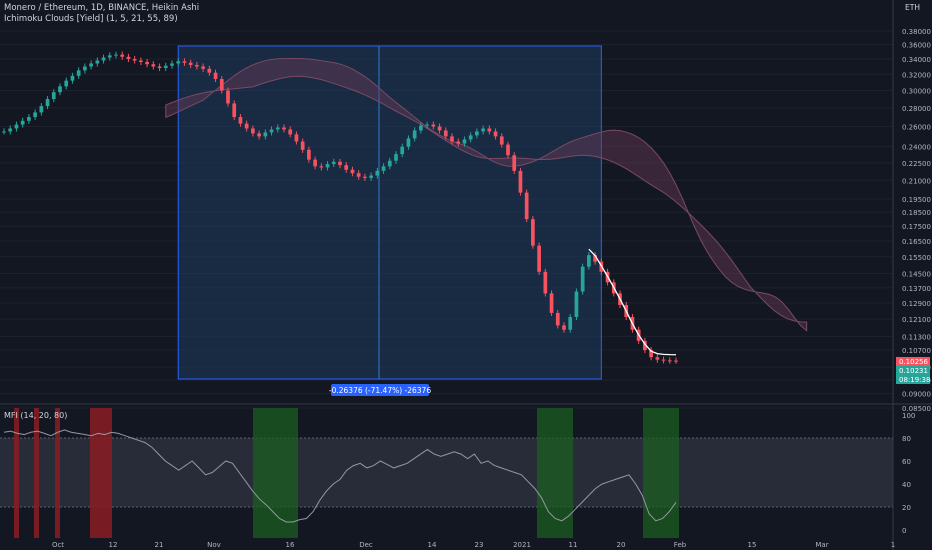  I want to click on time-tick: 11, so click(573, 545).